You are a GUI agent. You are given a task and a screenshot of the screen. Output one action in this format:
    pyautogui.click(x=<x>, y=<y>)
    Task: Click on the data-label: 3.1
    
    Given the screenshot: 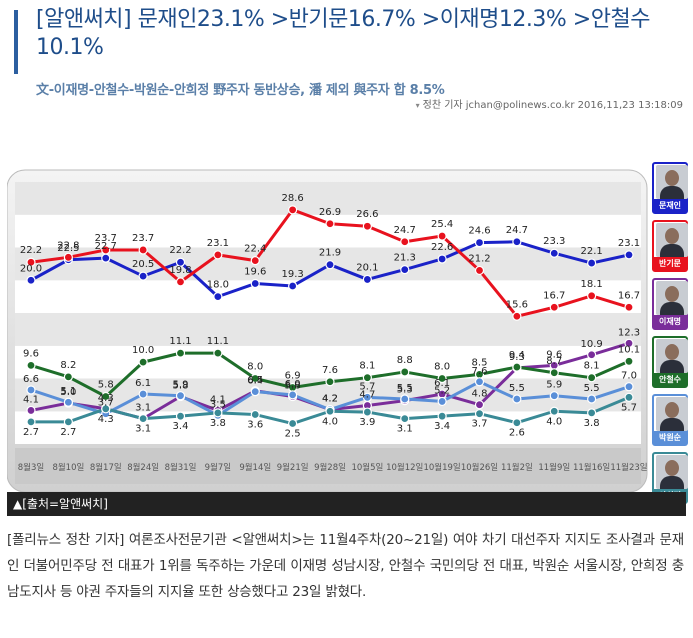 What is the action you would take?
    pyautogui.click(x=143, y=429)
    